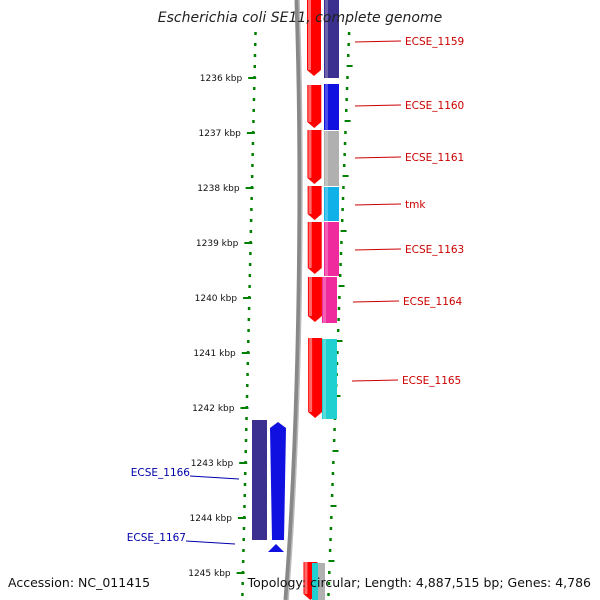 The width and height of the screenshot is (600, 600). Describe the element at coordinates (212, 464) in the screenshot. I see `ruler-label: 1243 kbp` at that location.